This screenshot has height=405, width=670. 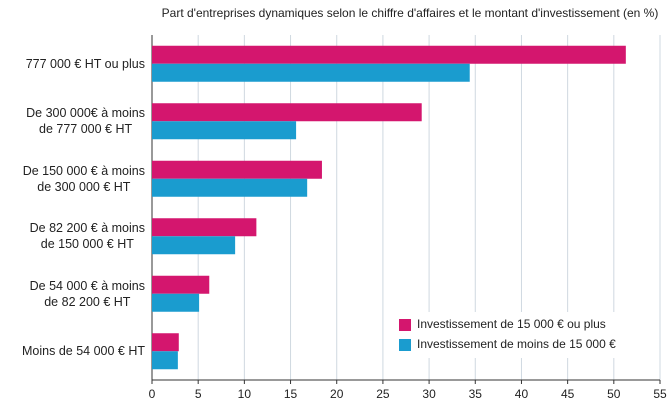 I want to click on x-tick-label: 35, so click(x=476, y=394).